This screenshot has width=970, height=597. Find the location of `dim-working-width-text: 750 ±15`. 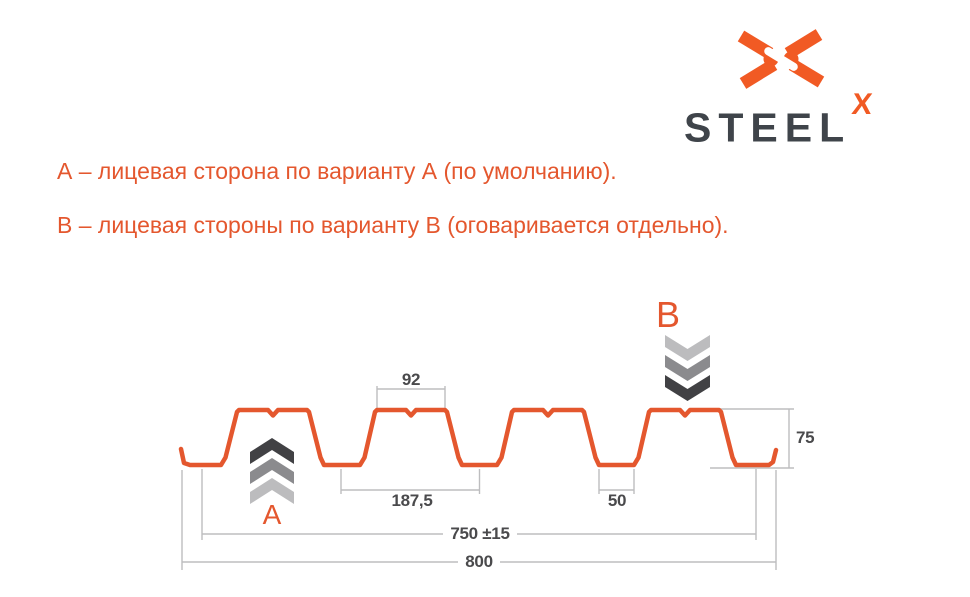

dim-working-width-text: 750 ±15 is located at coordinates (480, 533).